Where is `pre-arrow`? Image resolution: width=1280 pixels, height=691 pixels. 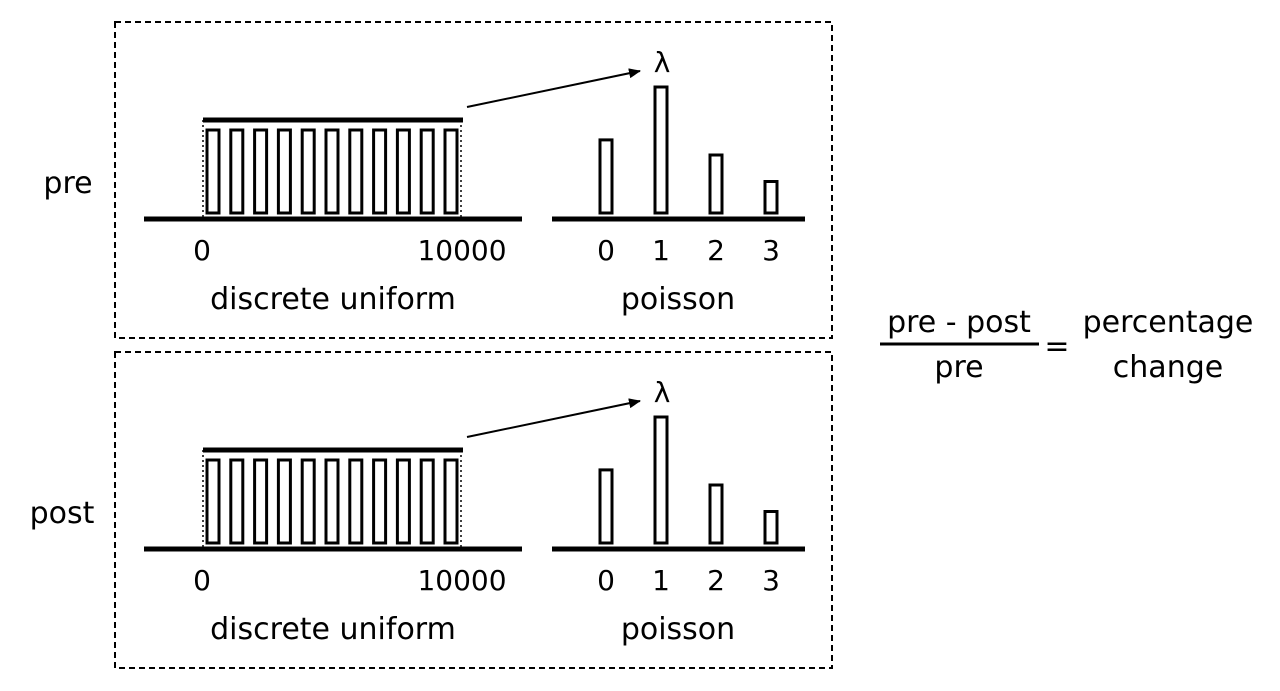 pre-arrow is located at coordinates (553, 88).